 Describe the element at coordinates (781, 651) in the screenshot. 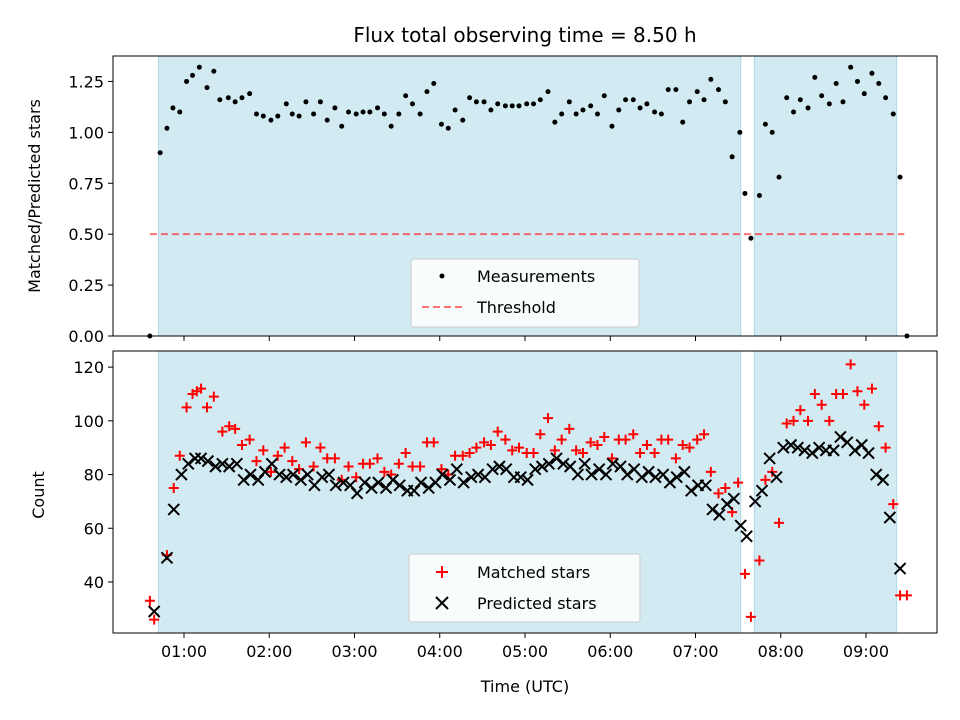

I see `x-tick-label: 08:00` at that location.